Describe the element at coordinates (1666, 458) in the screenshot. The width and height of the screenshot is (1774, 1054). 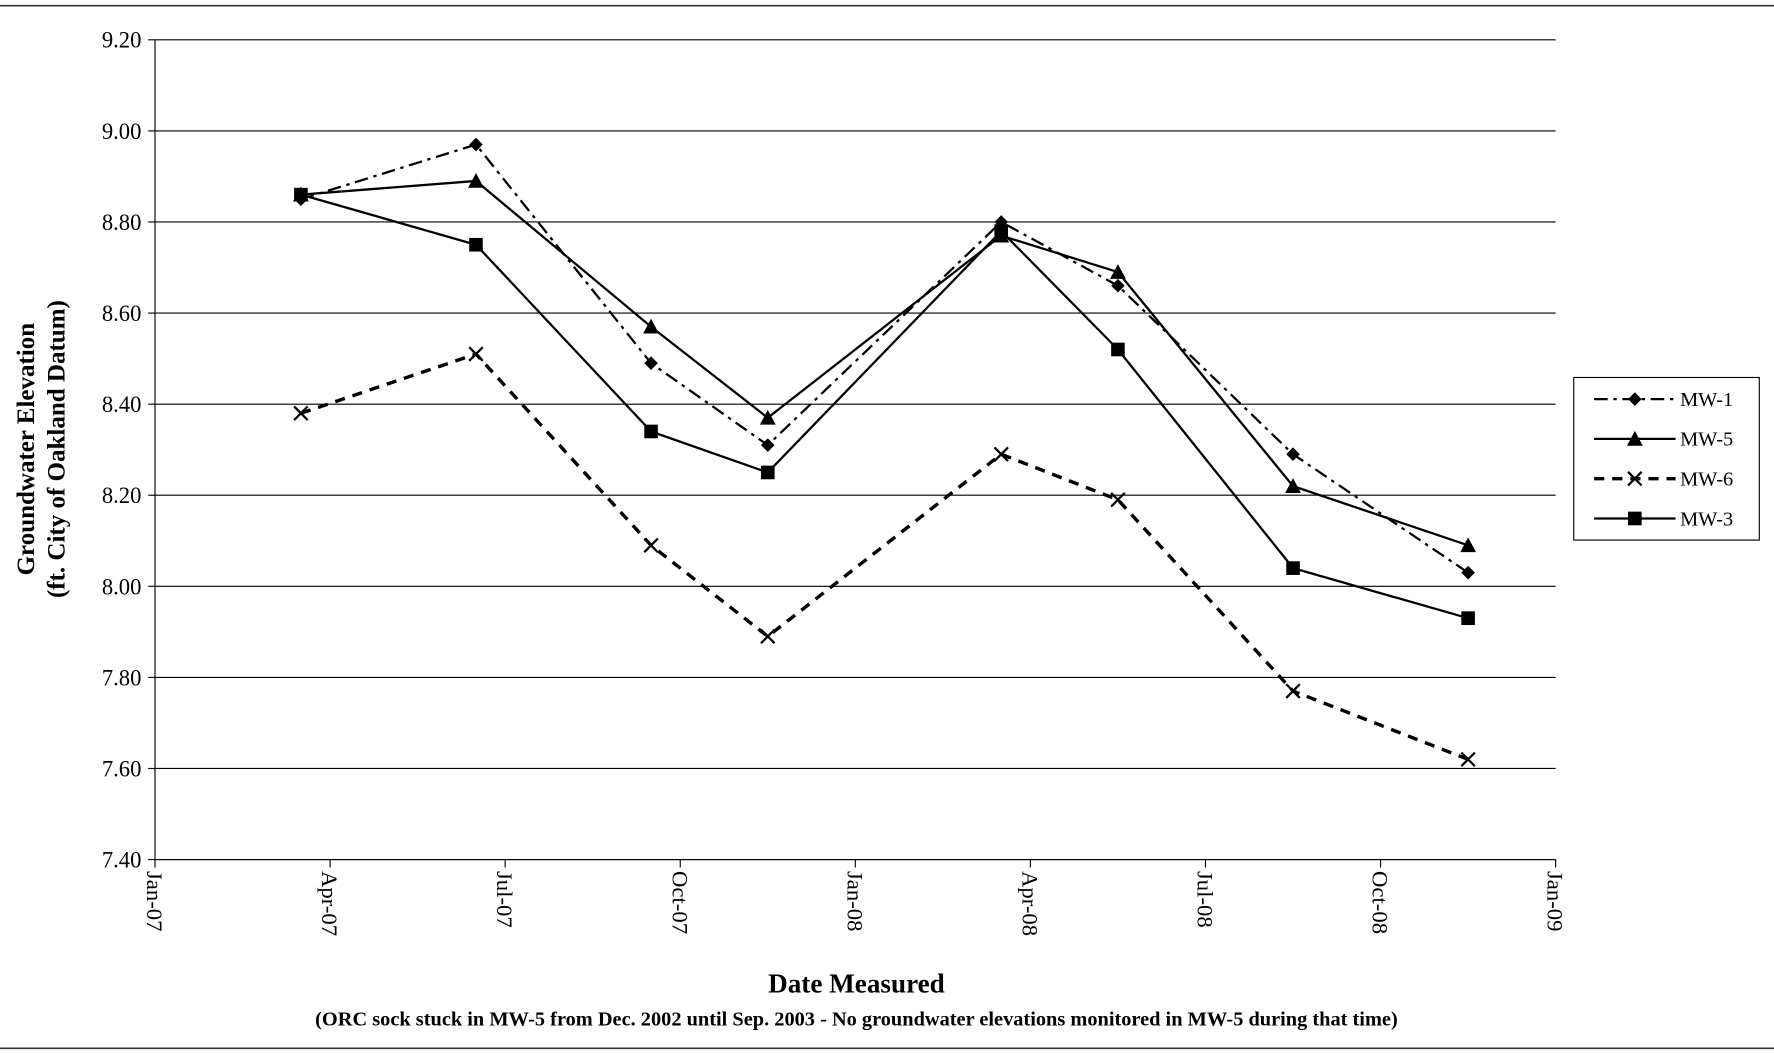
I see `legend-box` at that location.